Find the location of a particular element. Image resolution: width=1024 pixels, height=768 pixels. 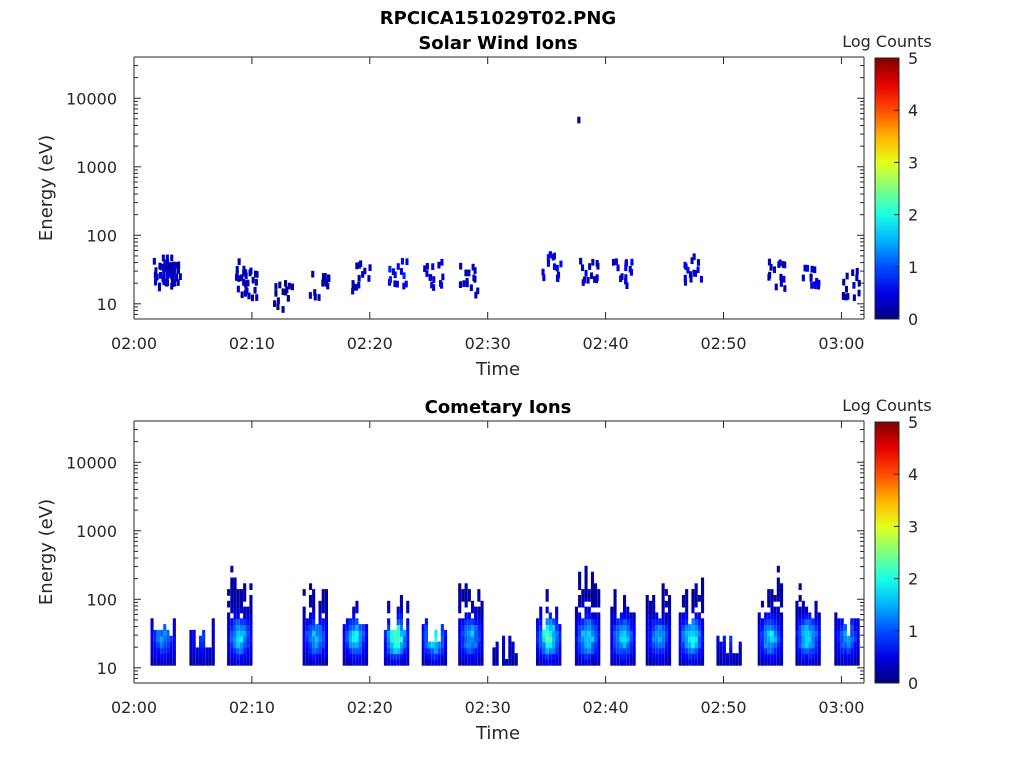

y-tick-label: 10 is located at coordinates (107, 304).